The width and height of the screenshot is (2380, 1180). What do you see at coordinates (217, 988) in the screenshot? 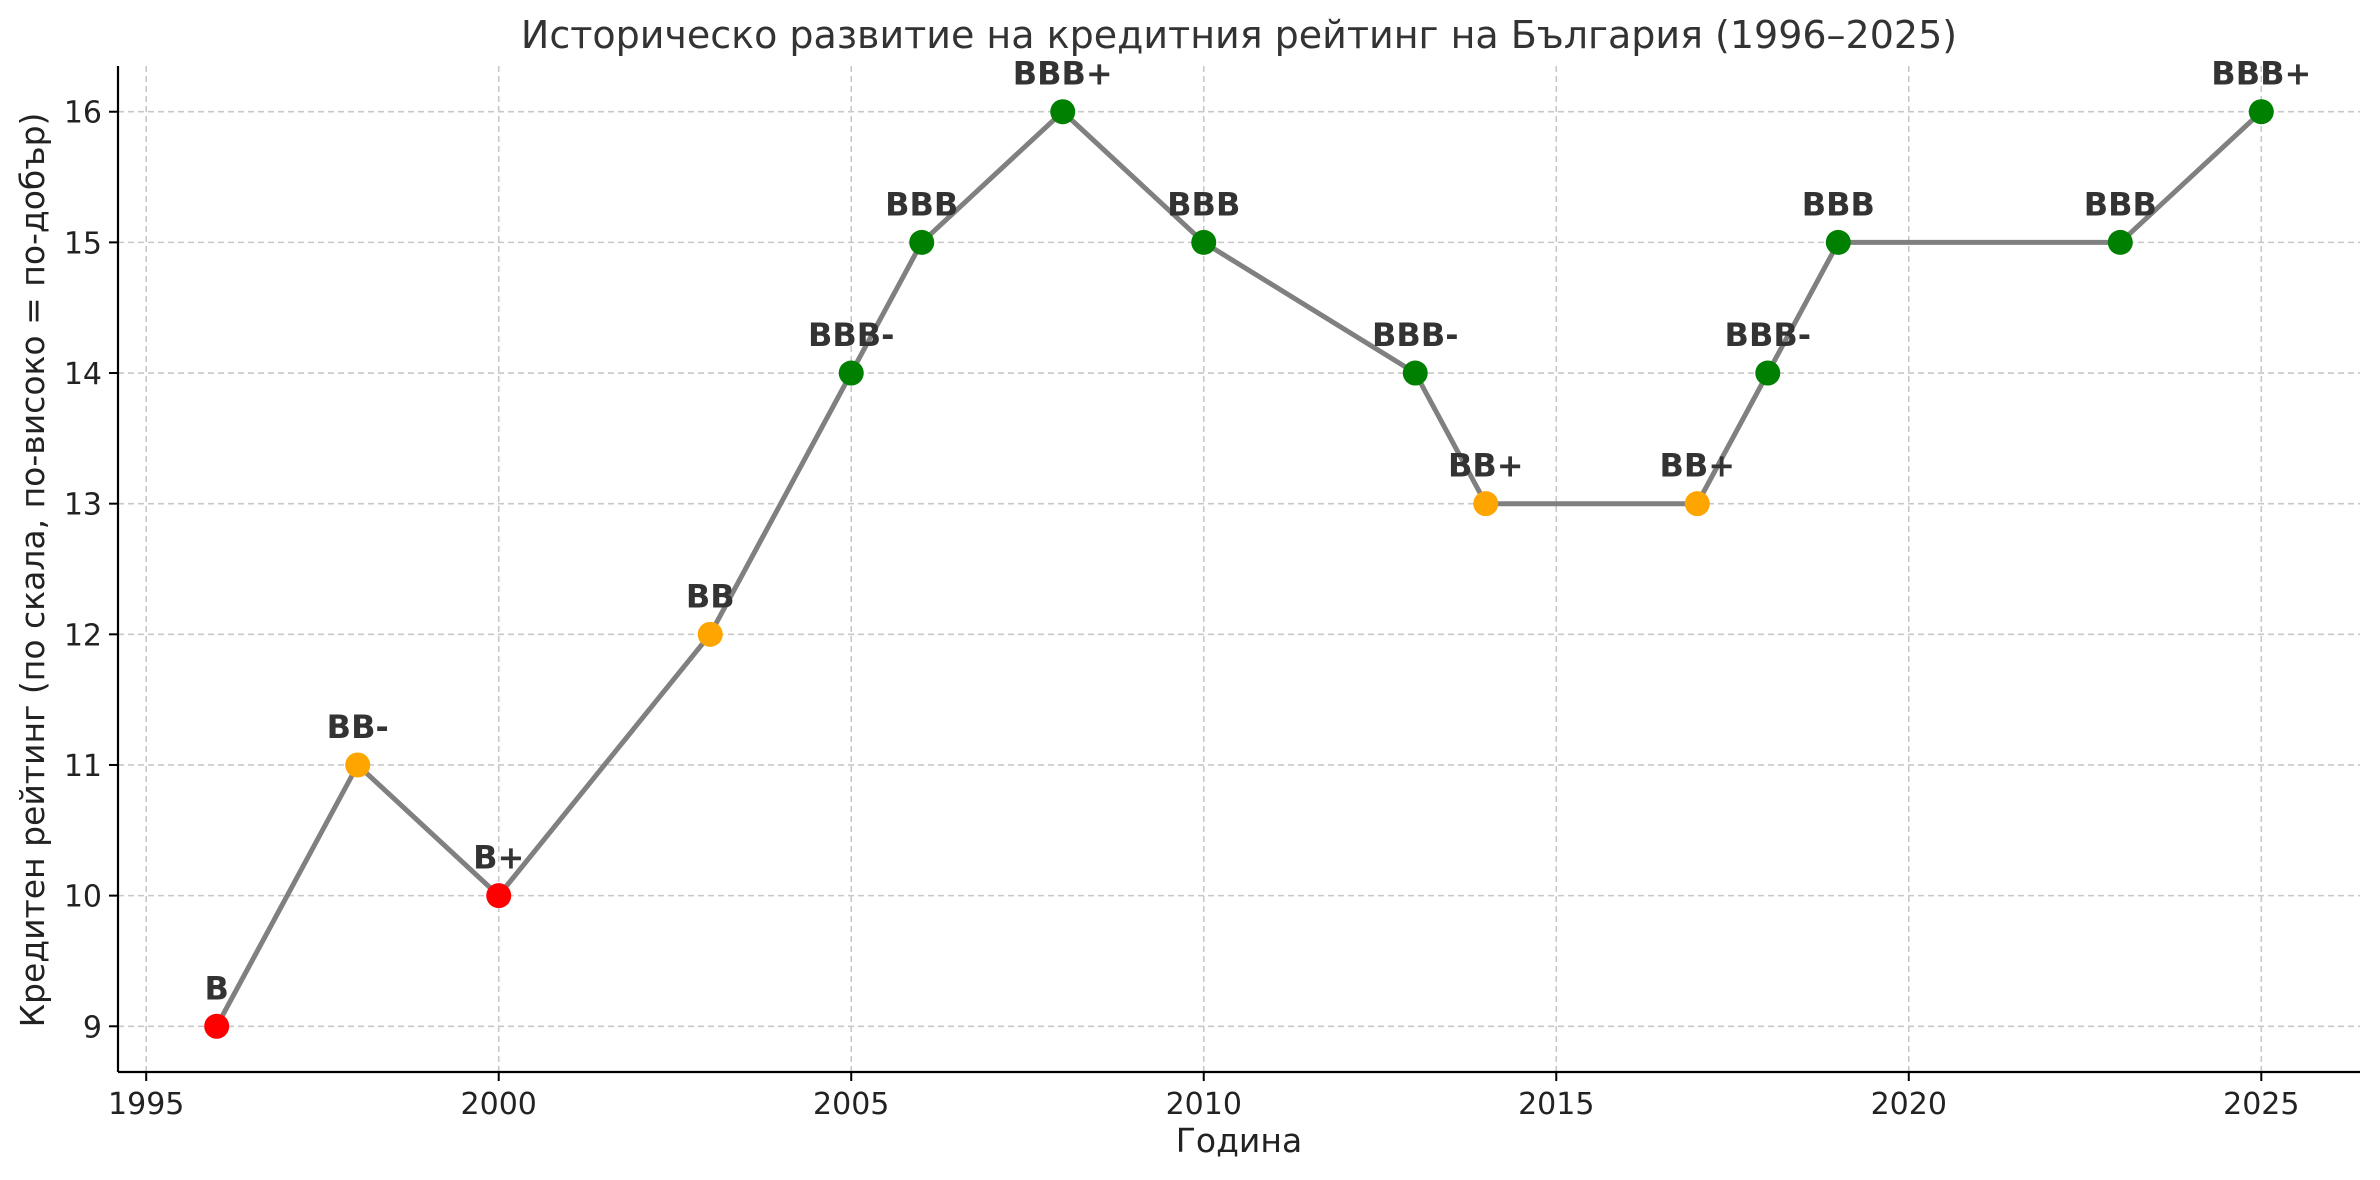
I see `data-label-1996: B` at bounding box center [217, 988].